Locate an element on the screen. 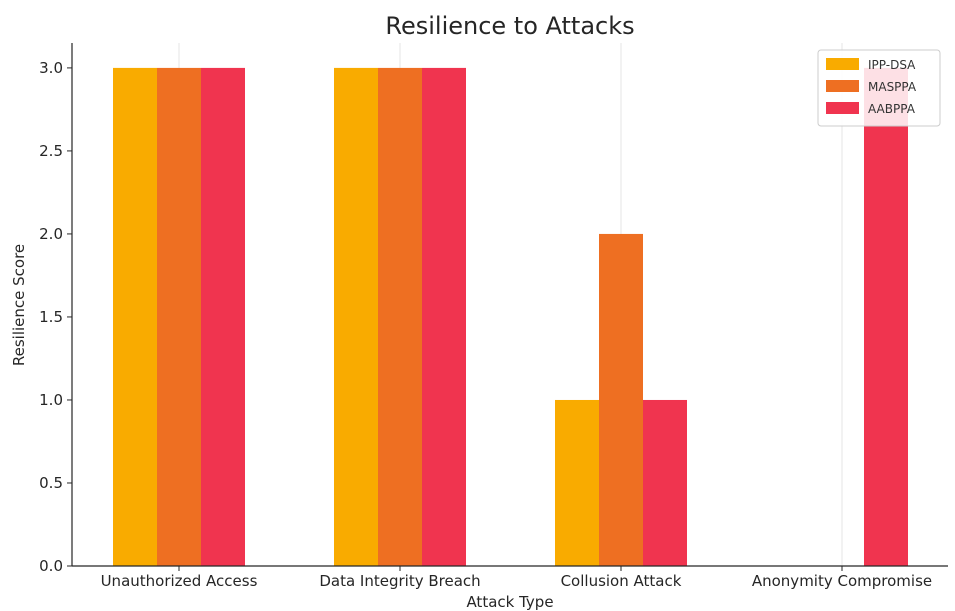  legend-swatch-aabppa is located at coordinates (842, 108).